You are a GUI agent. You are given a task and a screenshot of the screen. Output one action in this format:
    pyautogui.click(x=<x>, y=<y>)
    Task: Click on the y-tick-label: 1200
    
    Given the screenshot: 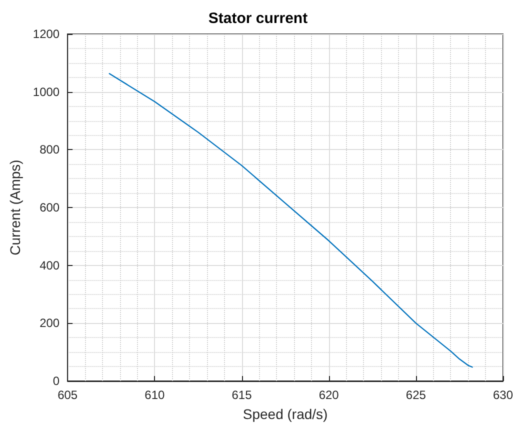 What is the action you would take?
    pyautogui.click(x=46, y=34)
    